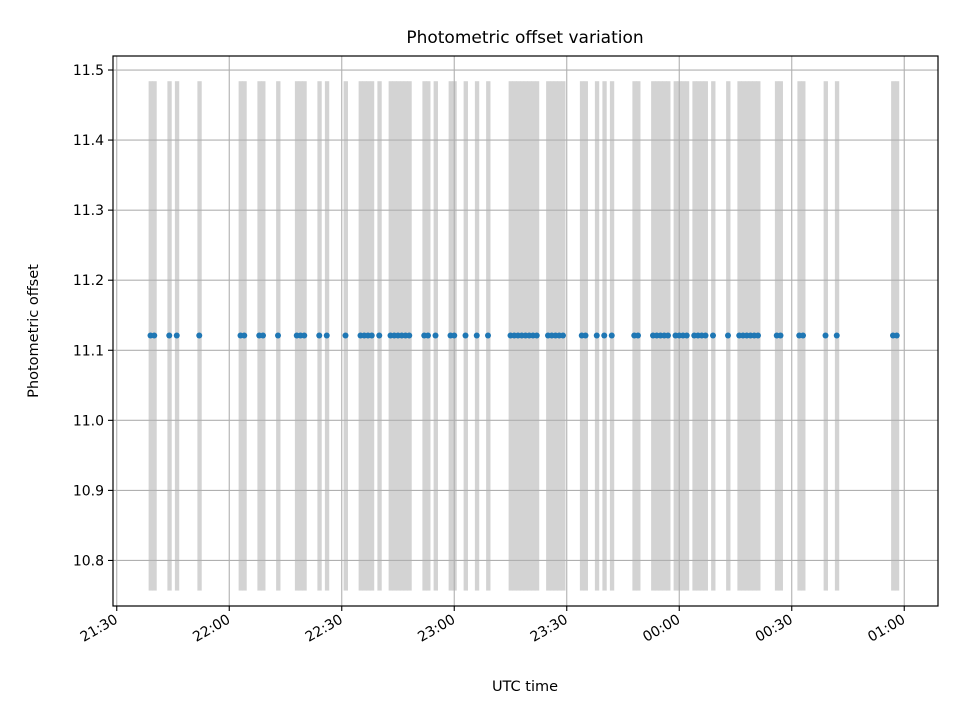  What do you see at coordinates (88, 281) in the screenshot?
I see `y-tick-label: 11.2` at bounding box center [88, 281].